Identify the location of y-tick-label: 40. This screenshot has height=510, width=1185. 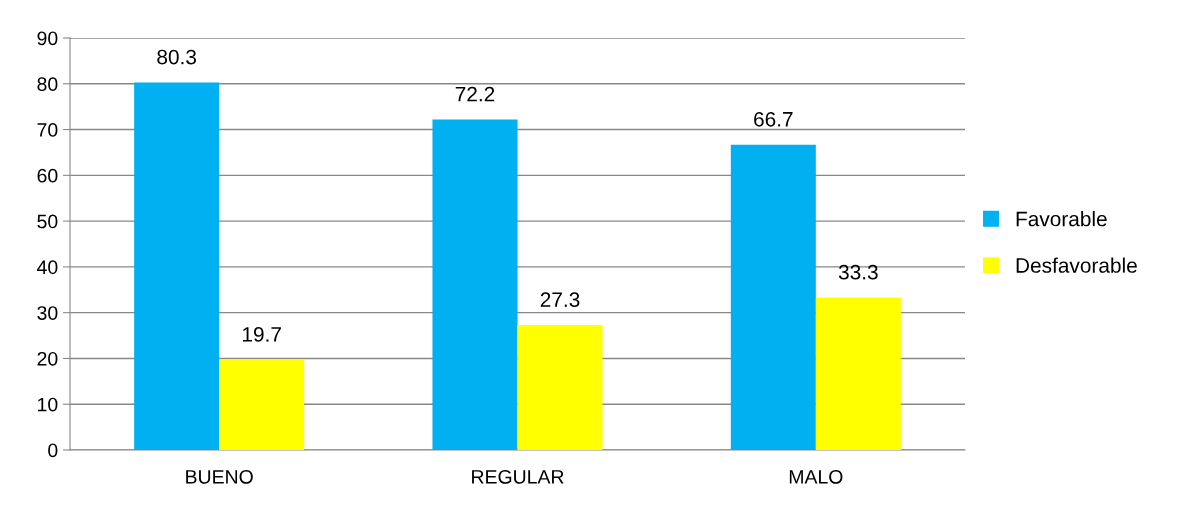
(47, 267).